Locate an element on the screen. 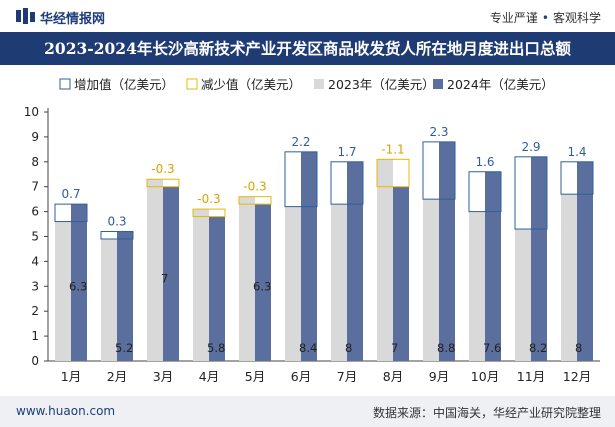 Image resolution: width=615 pixels, height=427 pixels. value-label-2024: 8.8 is located at coordinates (446, 348).